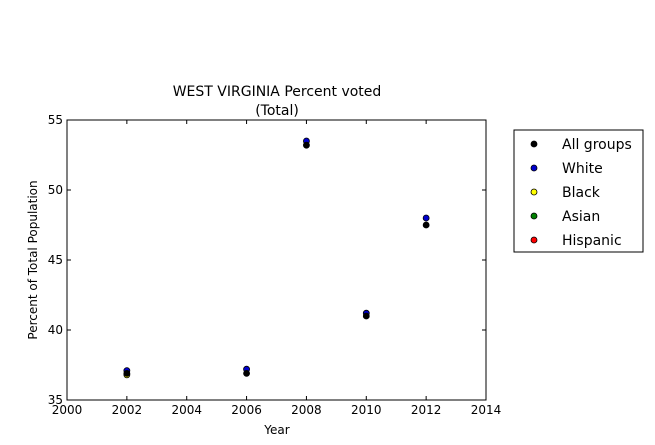  I want to click on y-tick-label: 55, so click(55, 120).